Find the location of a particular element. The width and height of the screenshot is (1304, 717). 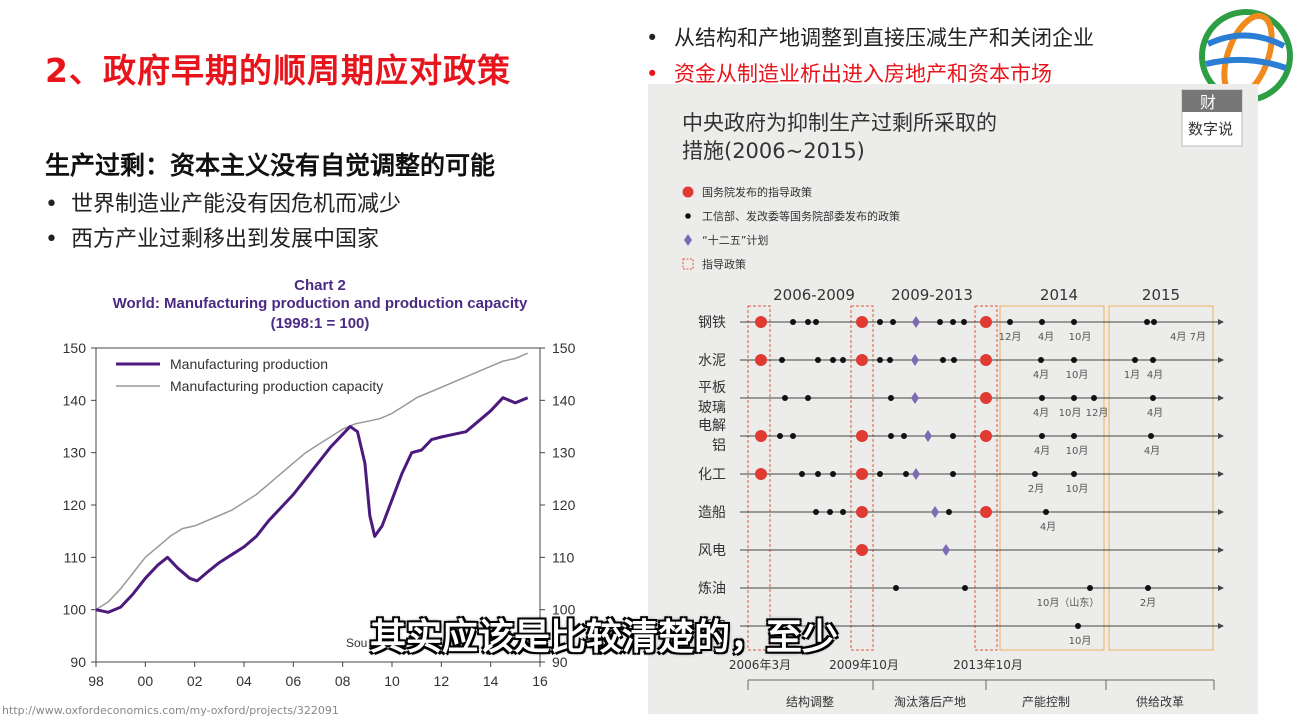

badge-top is located at coordinates (1212, 101).